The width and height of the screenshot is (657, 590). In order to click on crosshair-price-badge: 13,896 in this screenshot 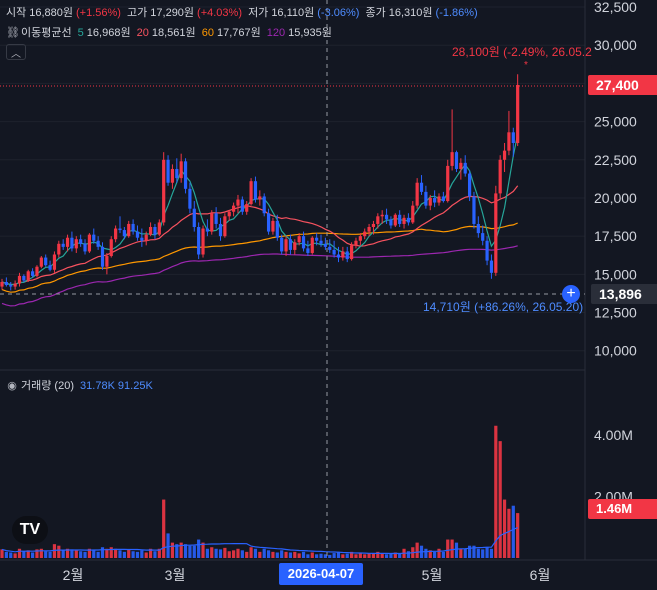, I will do `click(624, 294)`.